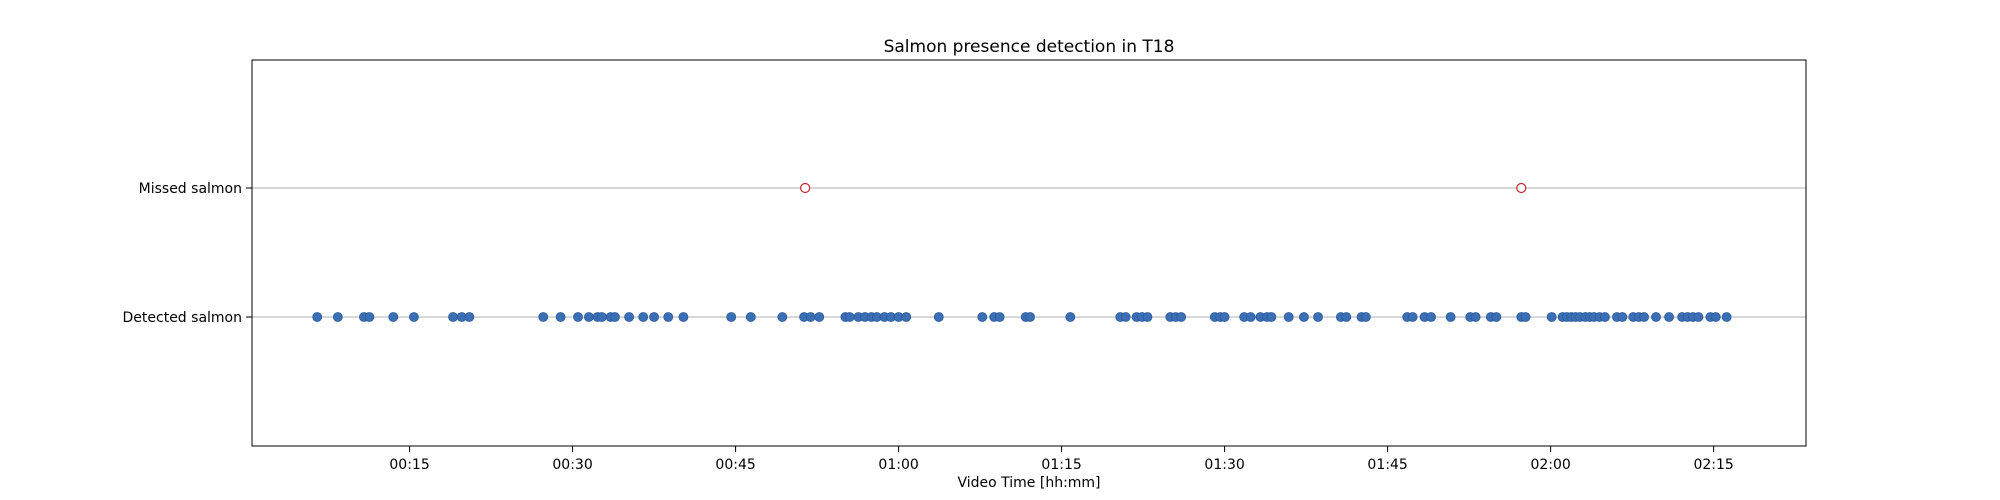 The height and width of the screenshot is (500, 2000). Describe the element at coordinates (572, 465) in the screenshot. I see `x-tick-label-1: 00:30` at that location.